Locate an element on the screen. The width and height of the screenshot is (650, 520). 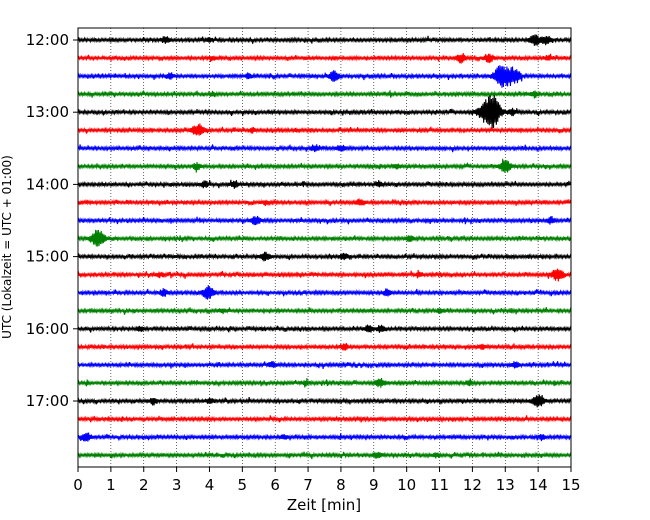
x-tick-label: 7 is located at coordinates (308, 485).